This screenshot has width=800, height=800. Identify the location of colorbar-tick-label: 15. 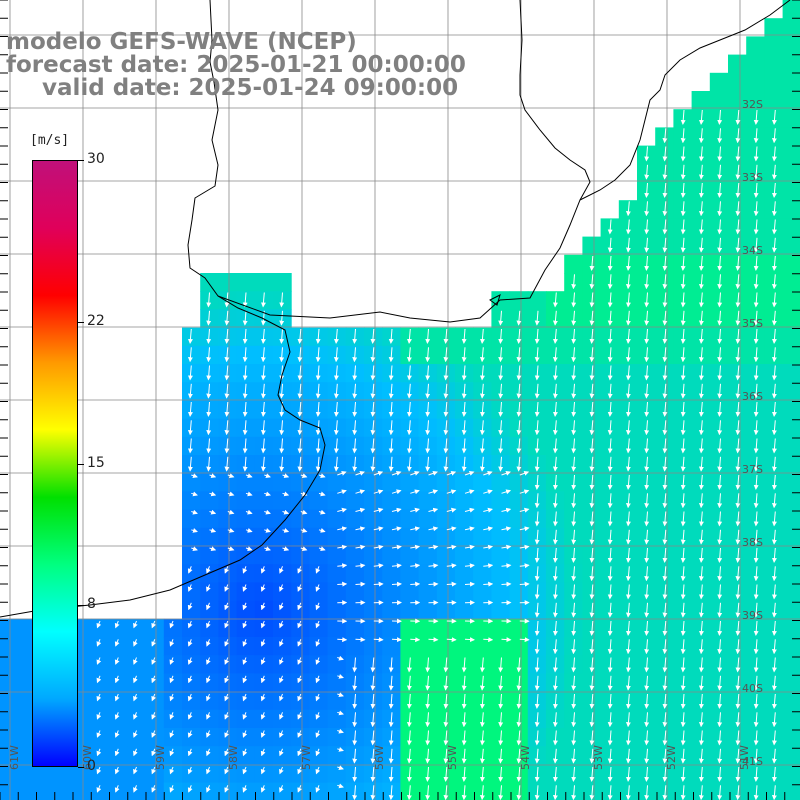
(96, 462).